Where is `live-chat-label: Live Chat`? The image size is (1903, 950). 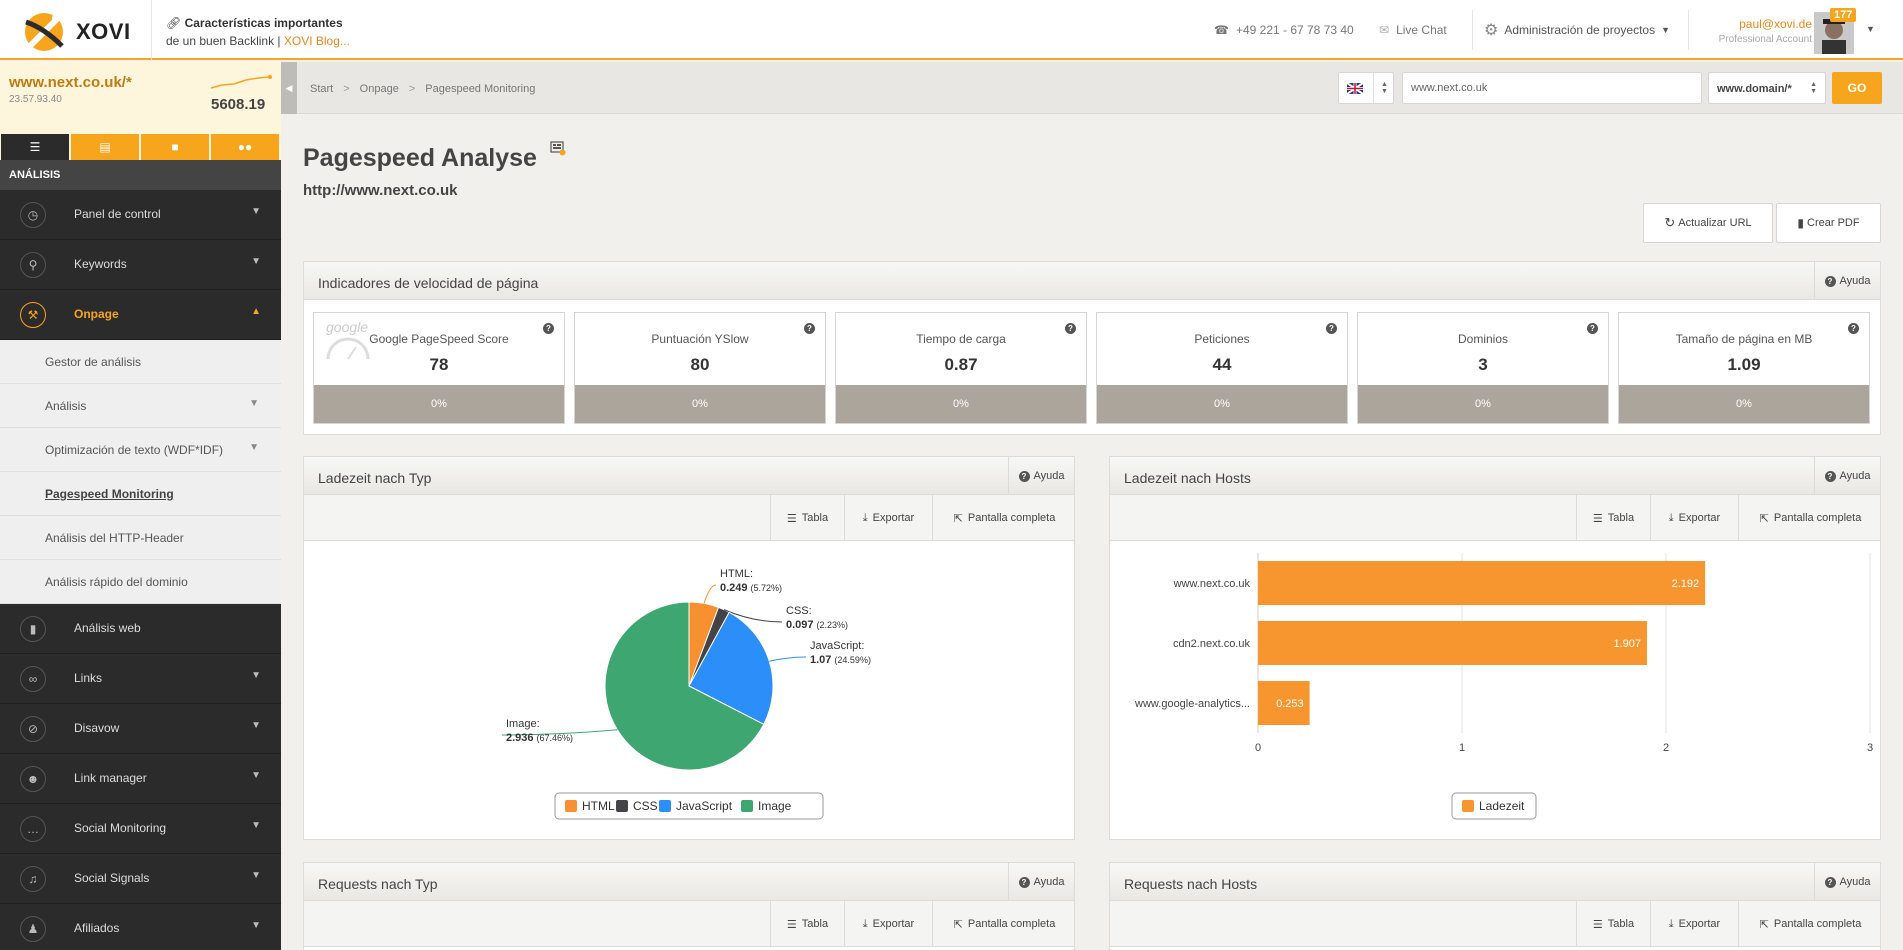
live-chat-label: Live Chat is located at coordinates (1421, 30).